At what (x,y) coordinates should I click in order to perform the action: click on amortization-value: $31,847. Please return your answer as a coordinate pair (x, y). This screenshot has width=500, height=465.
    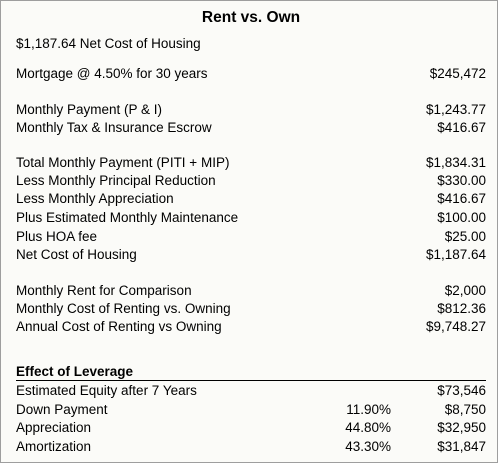
    Looking at the image, I should click on (461, 446).